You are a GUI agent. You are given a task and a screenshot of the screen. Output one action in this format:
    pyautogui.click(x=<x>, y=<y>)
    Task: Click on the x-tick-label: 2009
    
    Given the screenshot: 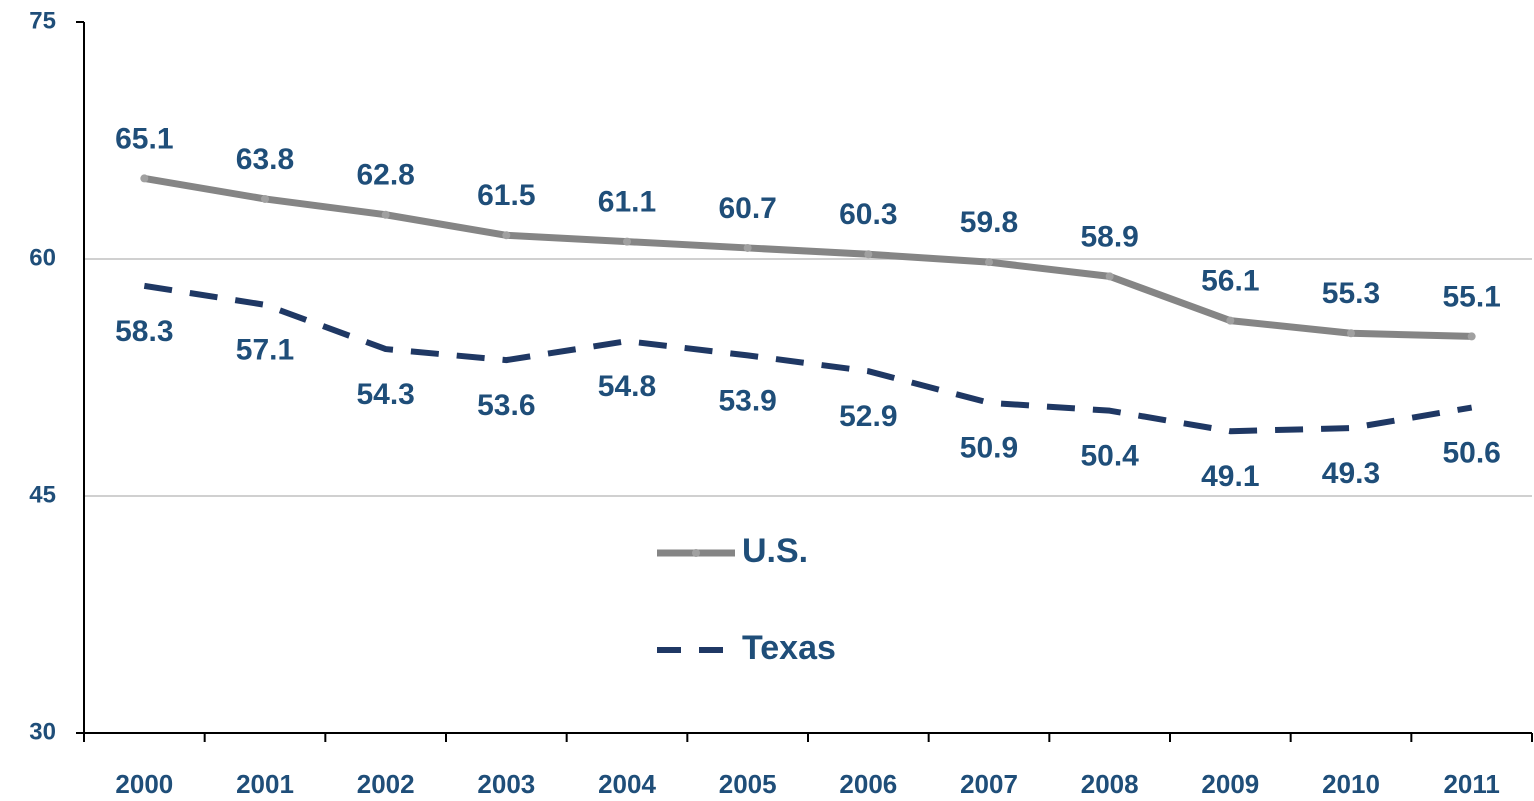 What is the action you would take?
    pyautogui.click(x=1230, y=784)
    